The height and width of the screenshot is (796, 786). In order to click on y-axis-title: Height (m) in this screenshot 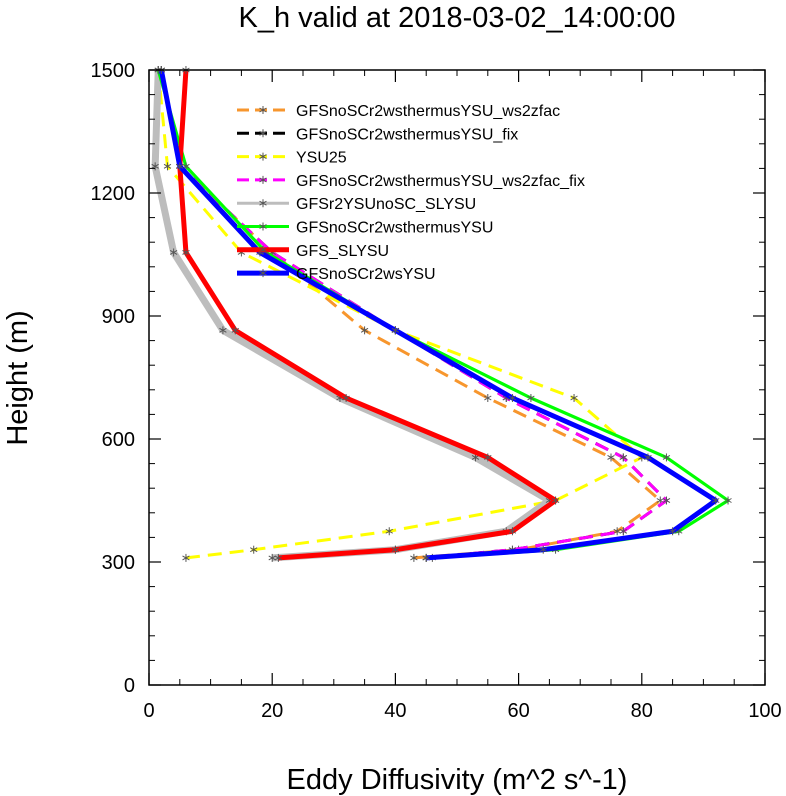, I will do `click(18, 377)`.